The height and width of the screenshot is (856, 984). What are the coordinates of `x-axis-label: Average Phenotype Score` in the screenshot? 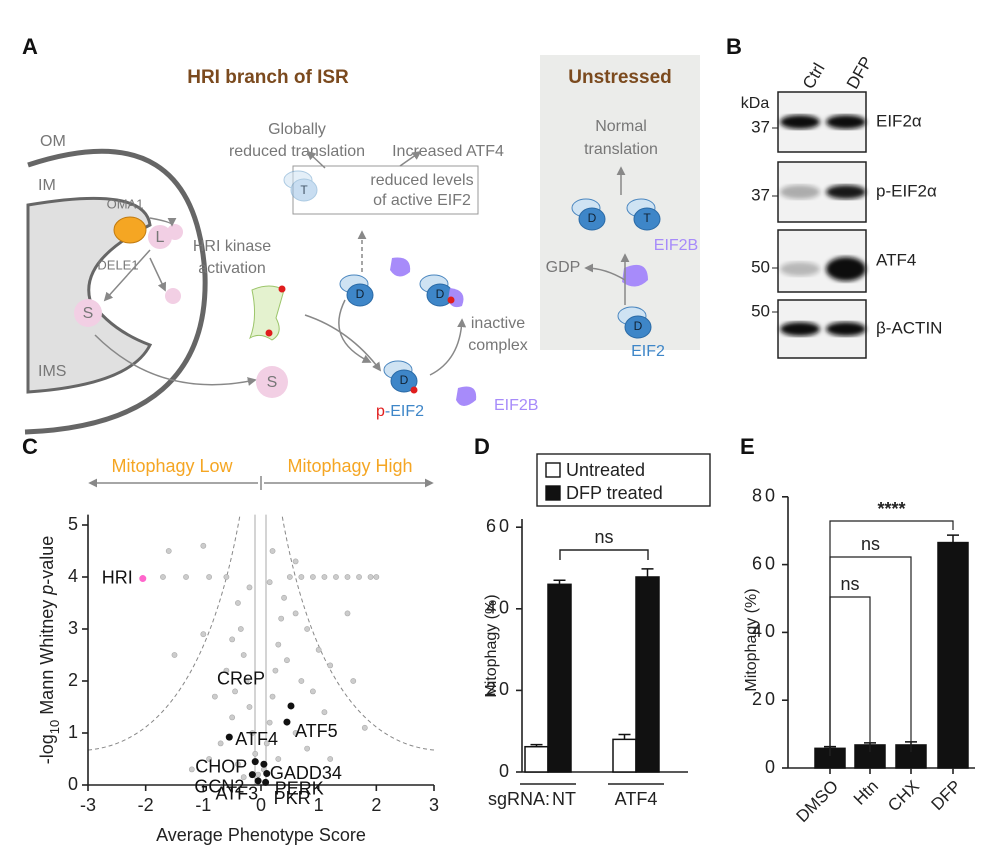 It's located at (261, 835).